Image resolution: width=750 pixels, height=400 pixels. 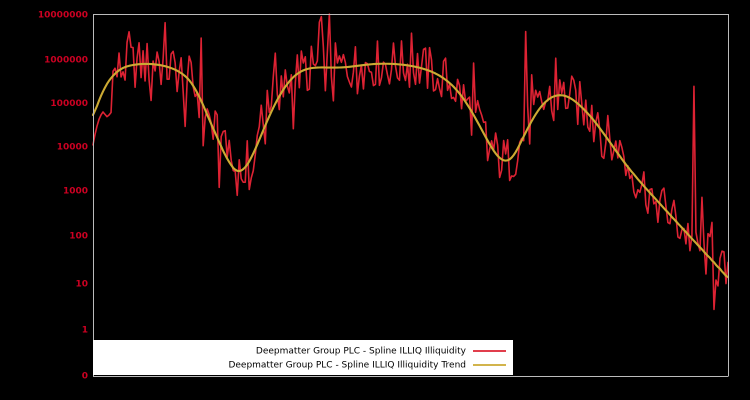 I want to click on legend-background, so click(x=303, y=357).